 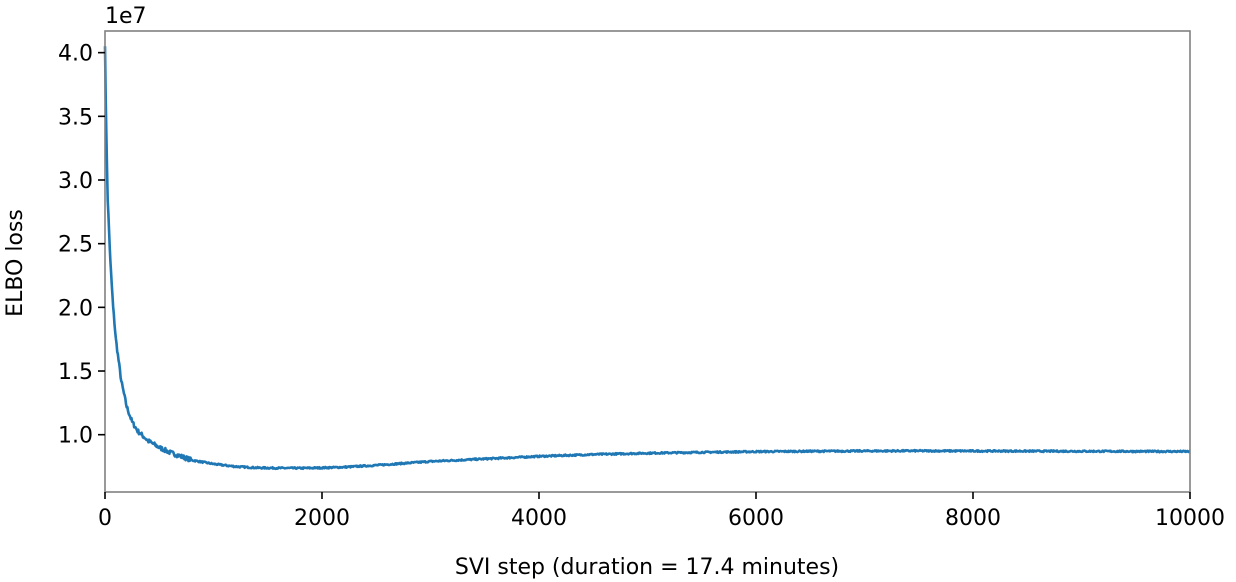 I want to click on x-tick-label: 4000, so click(x=539, y=518).